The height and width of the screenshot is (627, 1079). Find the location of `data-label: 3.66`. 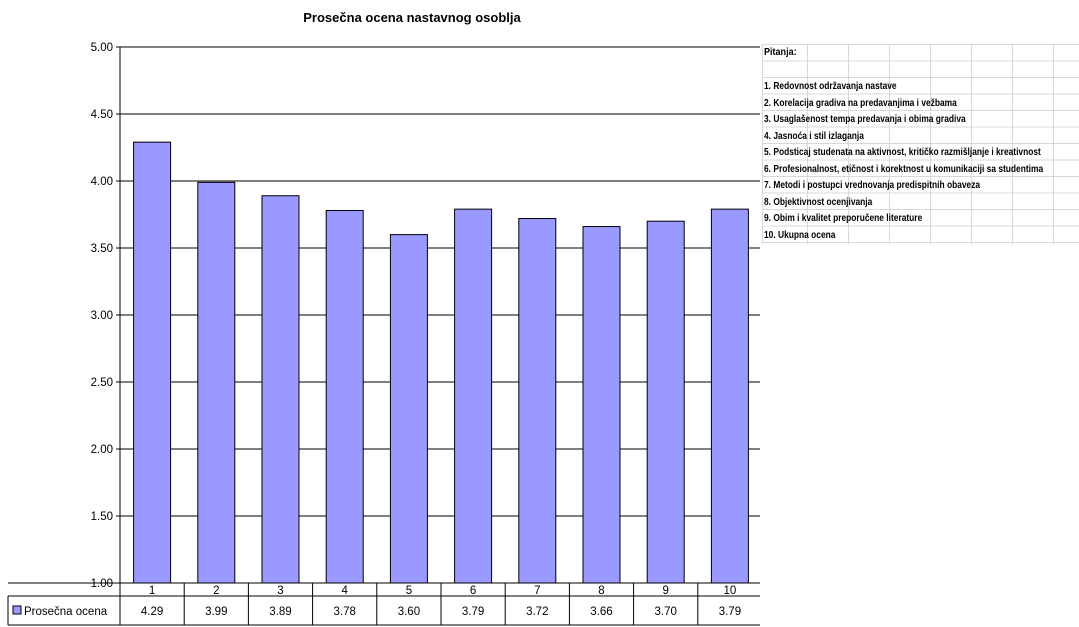

data-label: 3.66 is located at coordinates (601, 612).